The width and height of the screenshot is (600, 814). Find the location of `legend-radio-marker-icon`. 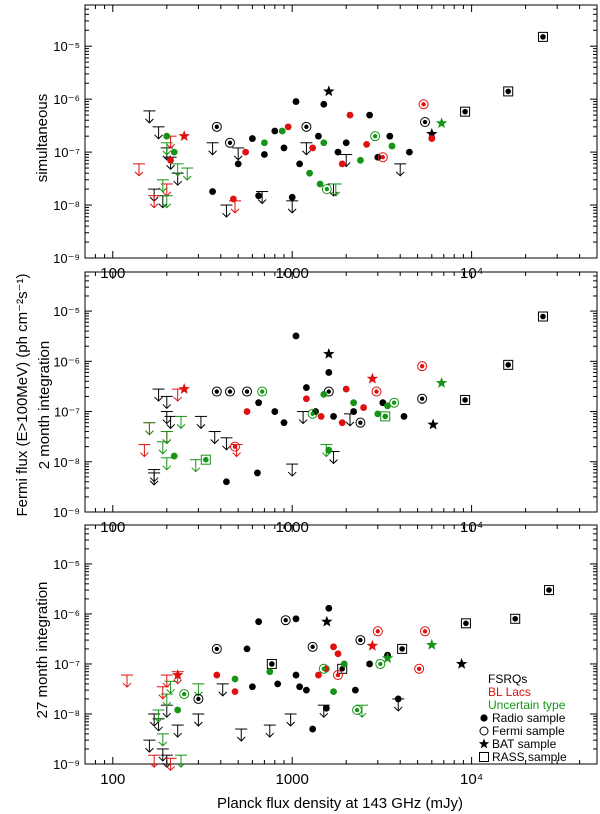

legend-radio-marker-icon is located at coordinates (484, 718).